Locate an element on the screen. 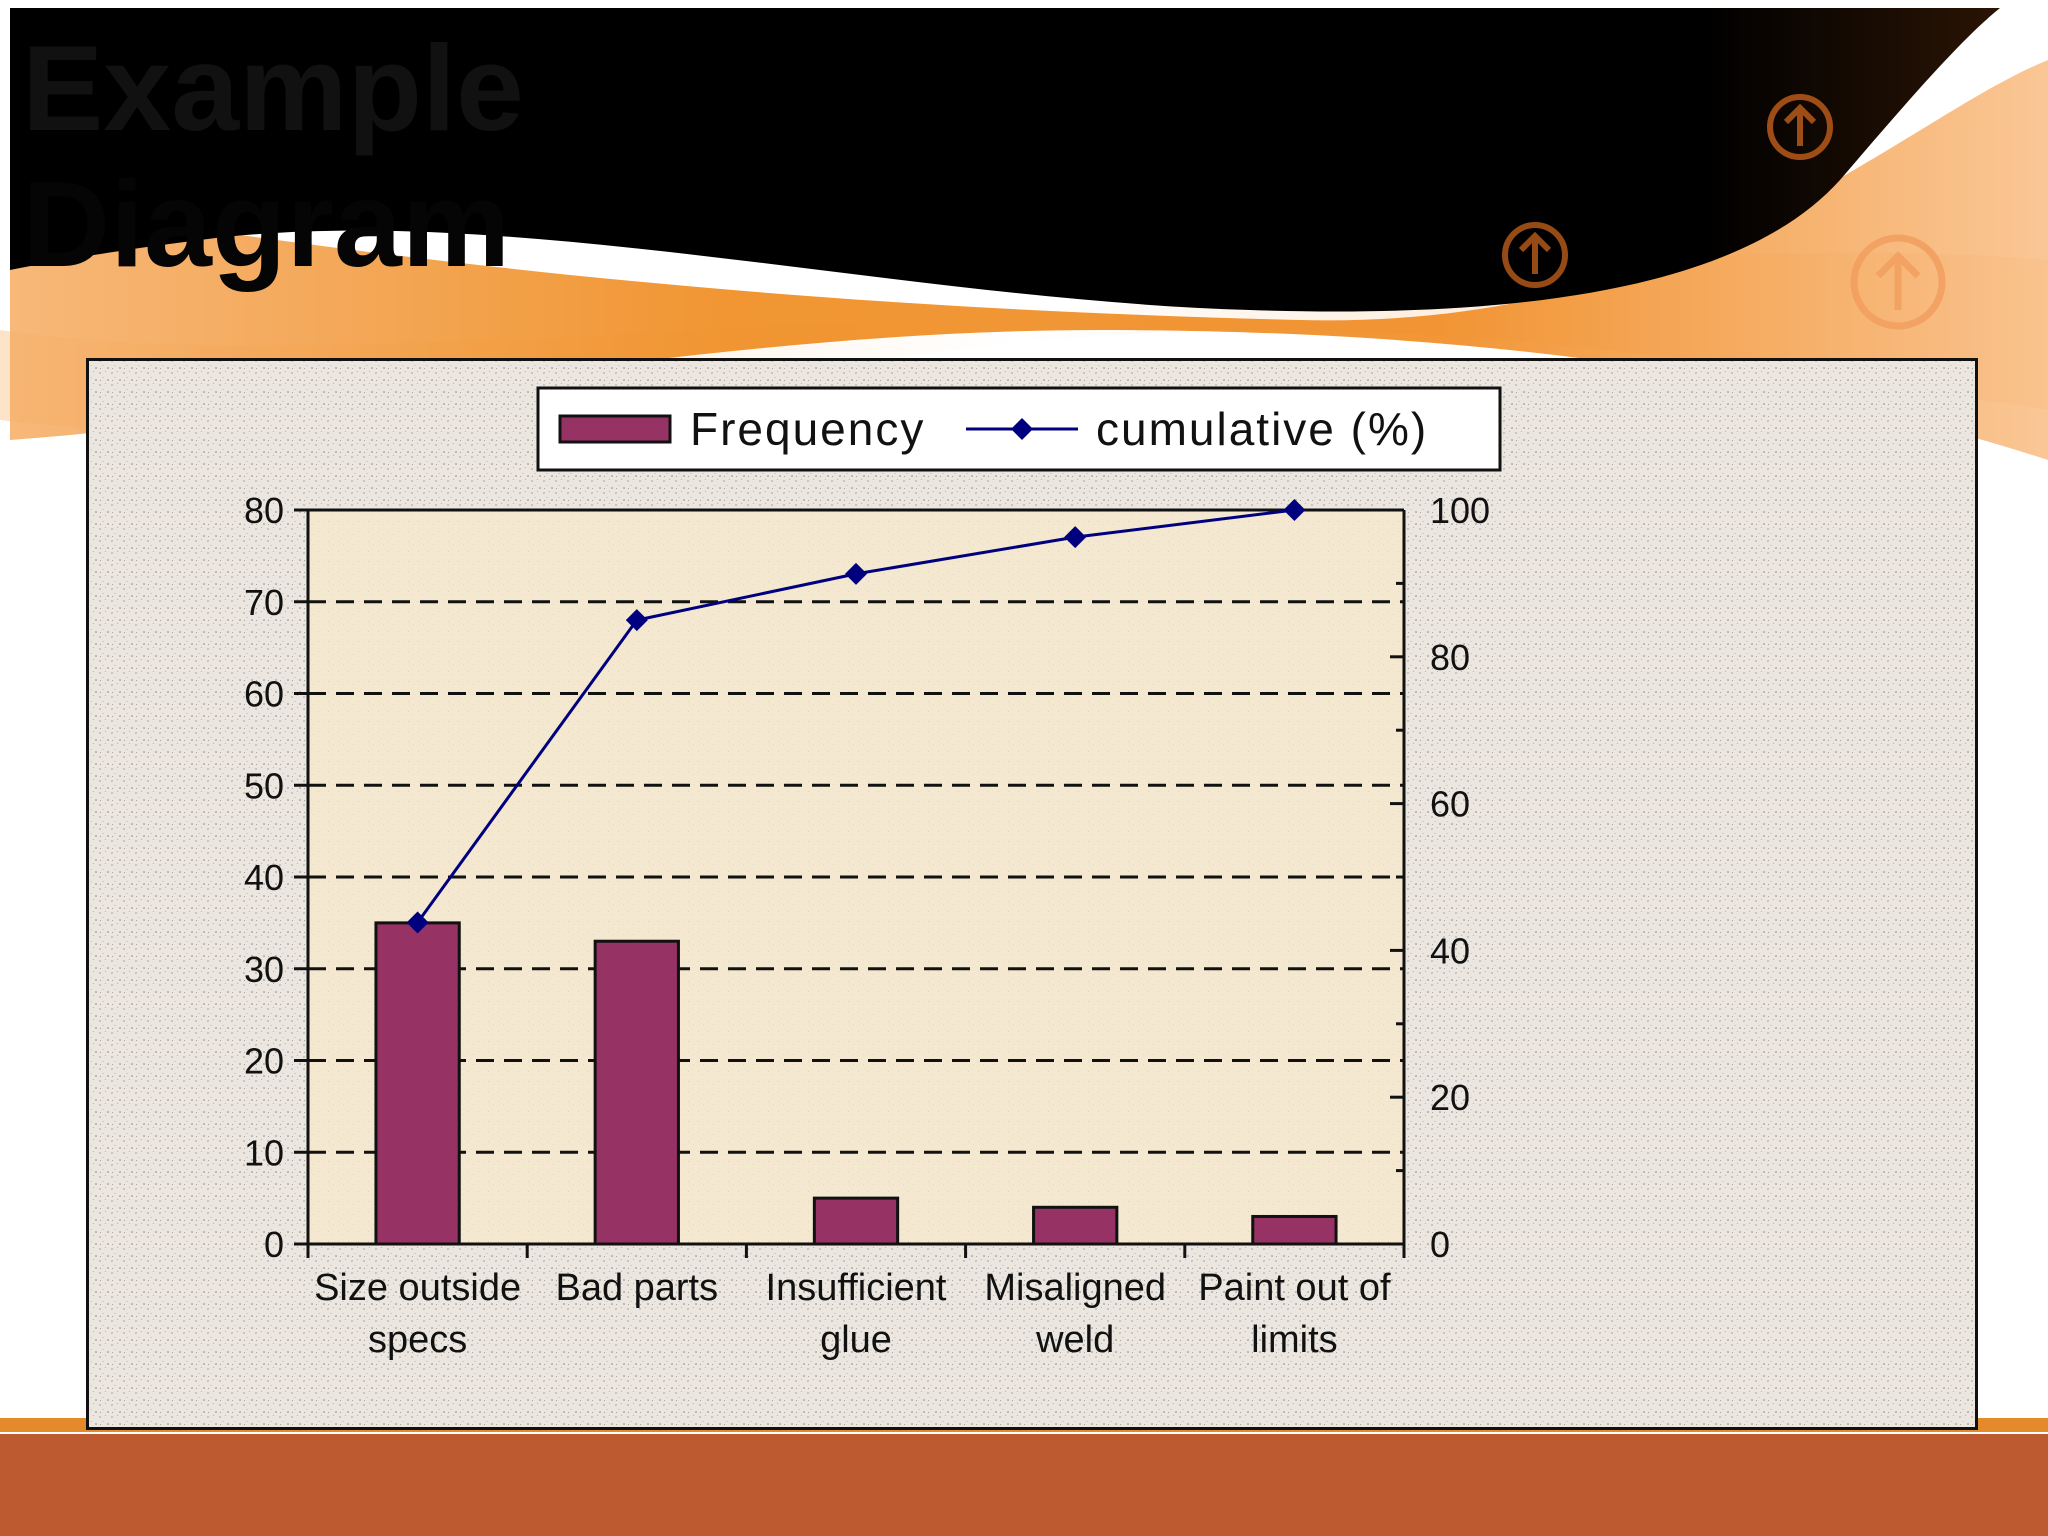  slide-title-line-2: Diagram is located at coordinates (266, 224).